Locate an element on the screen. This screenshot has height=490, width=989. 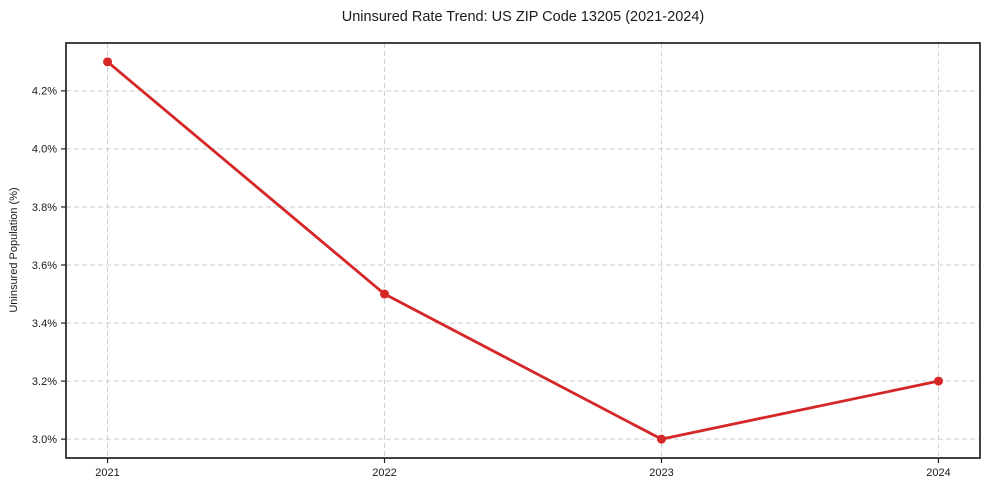
x-tick-label: 2022 is located at coordinates (384, 473).